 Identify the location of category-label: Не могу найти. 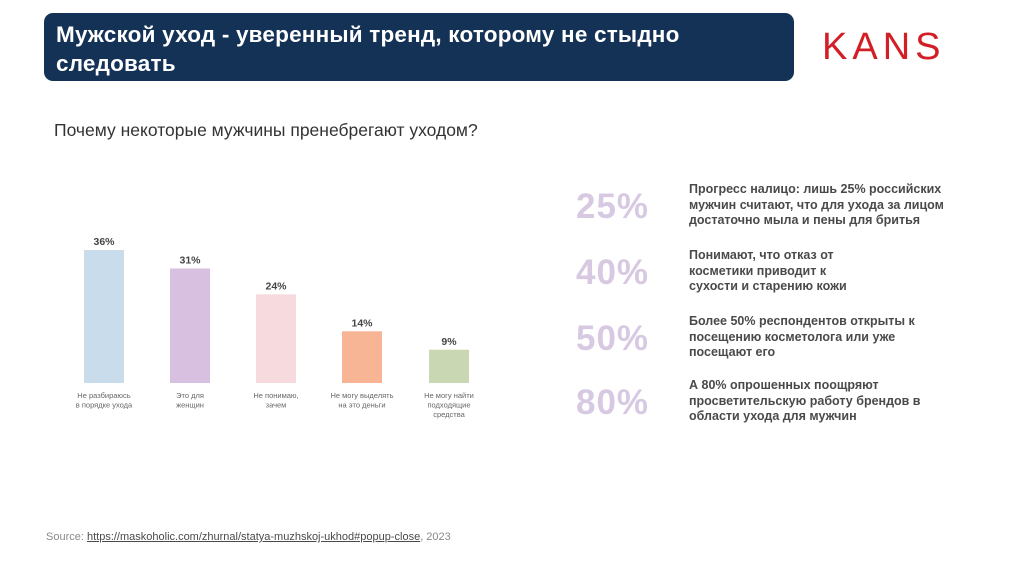
(449, 395).